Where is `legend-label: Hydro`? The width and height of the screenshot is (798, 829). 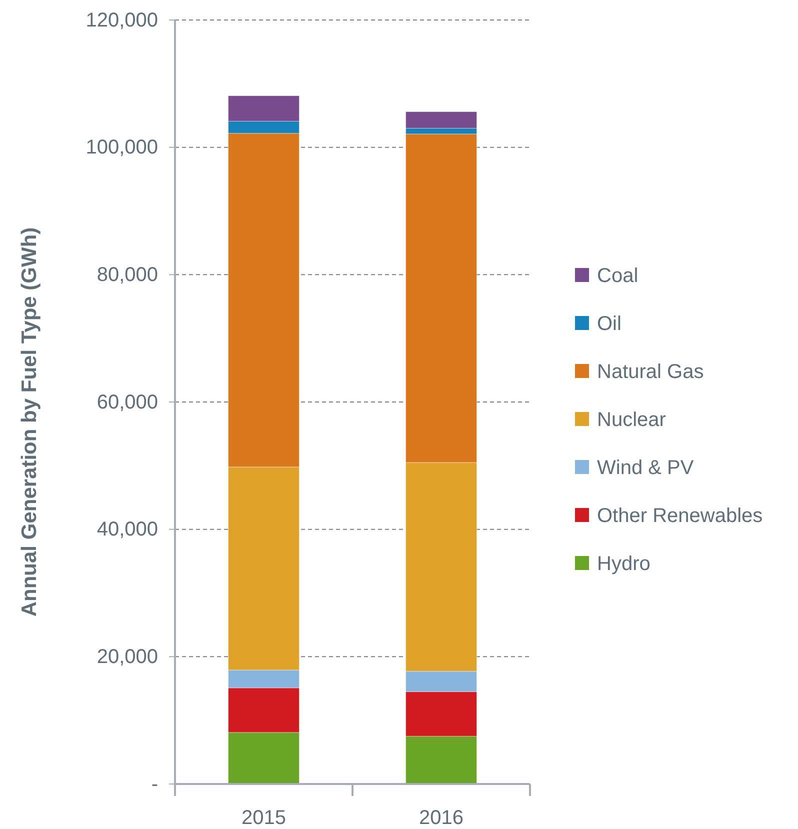 legend-label: Hydro is located at coordinates (623, 564).